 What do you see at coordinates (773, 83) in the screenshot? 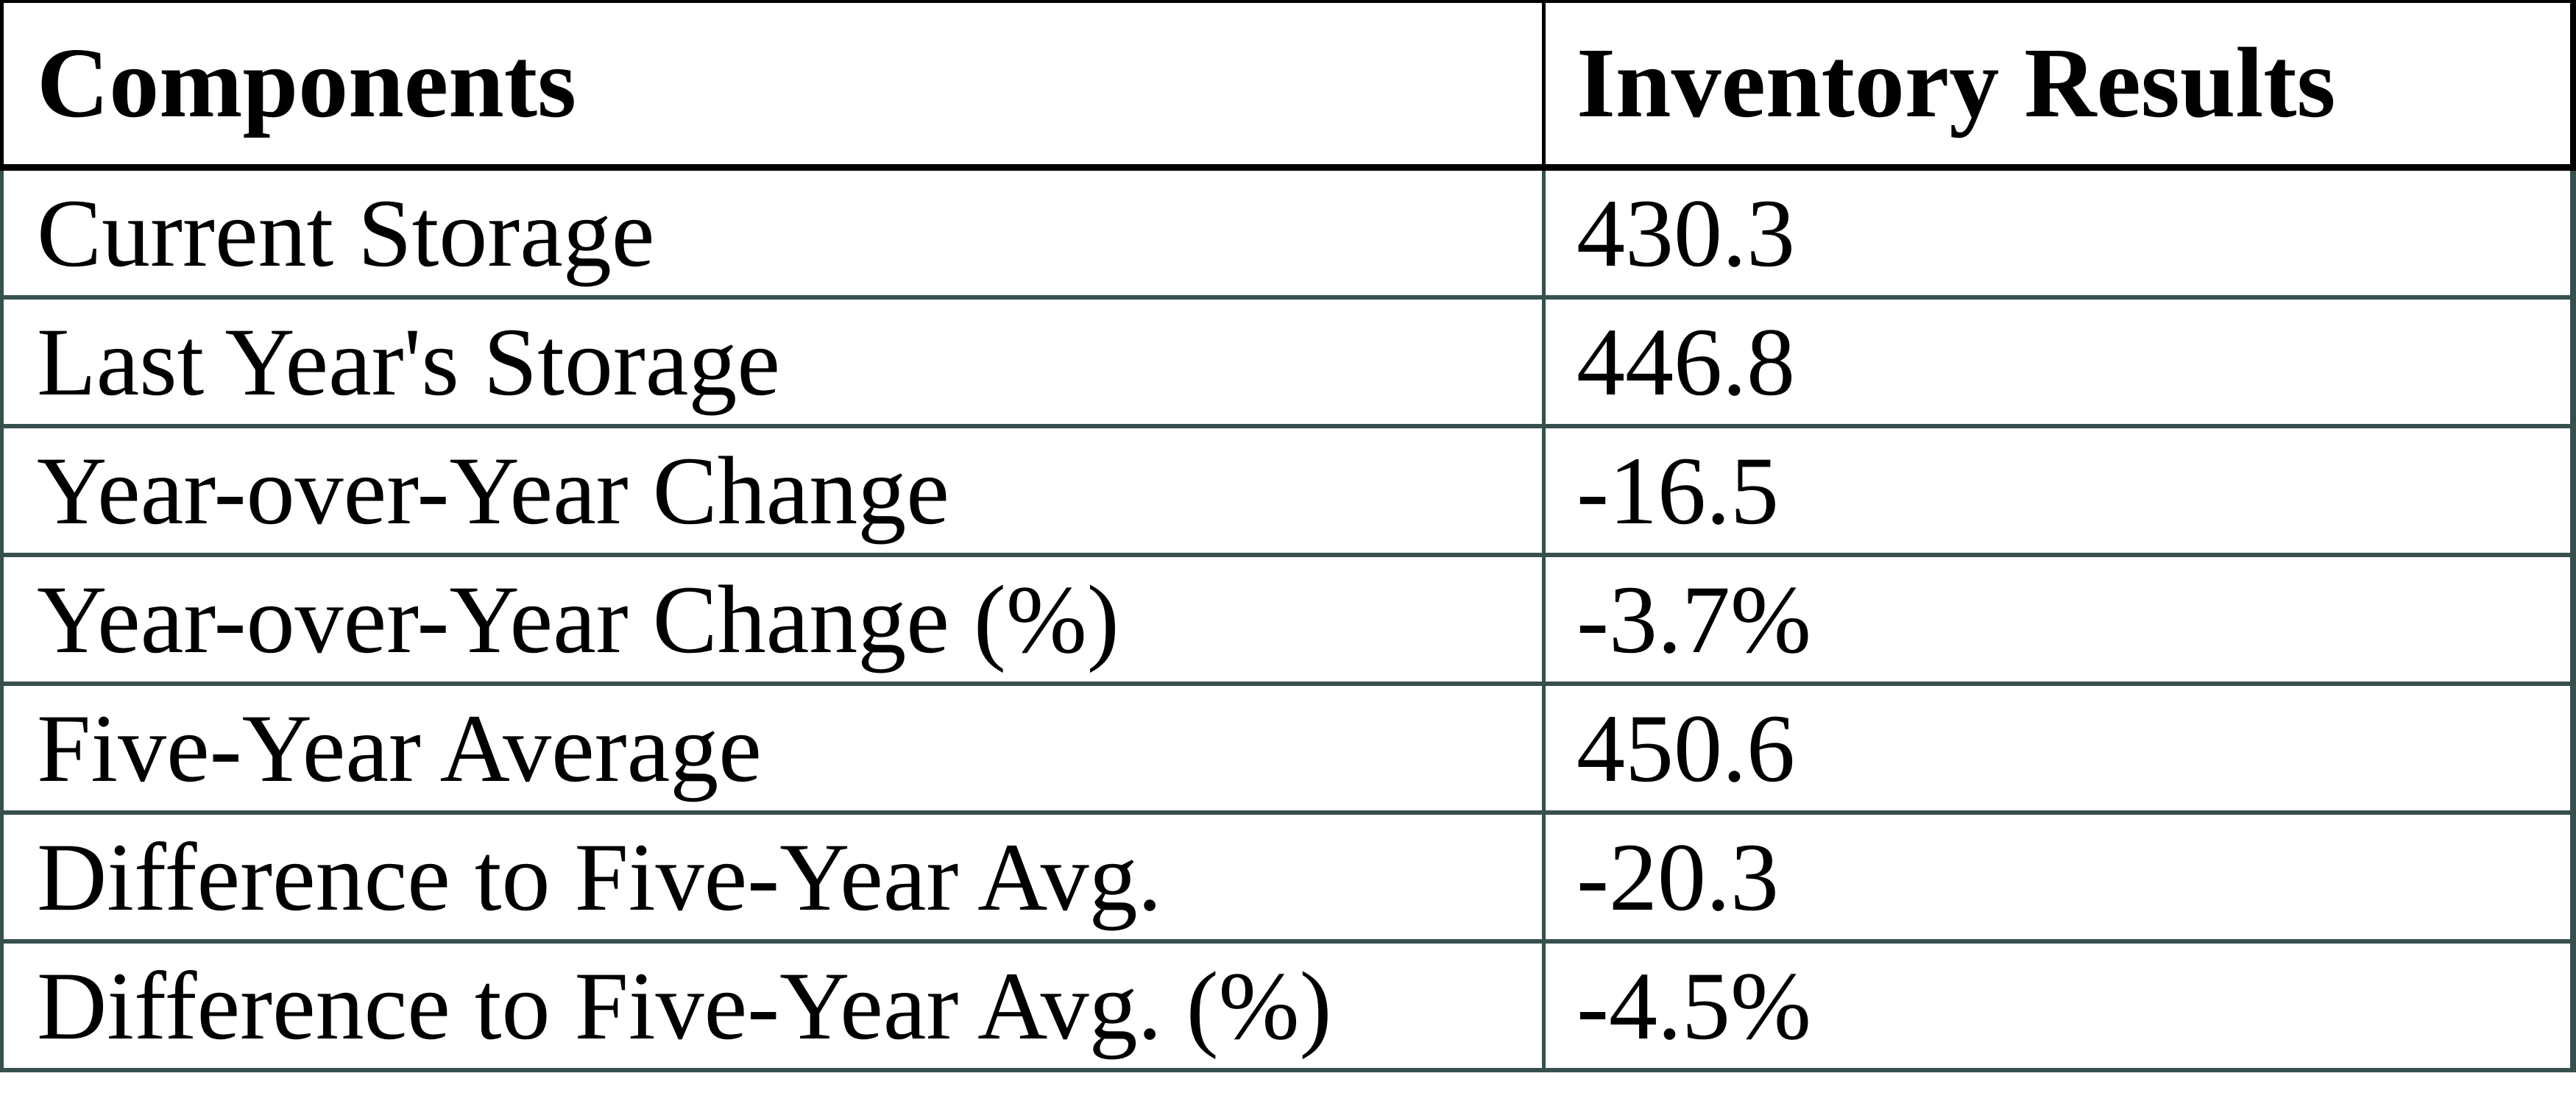
I see `header-components: Components` at bounding box center [773, 83].